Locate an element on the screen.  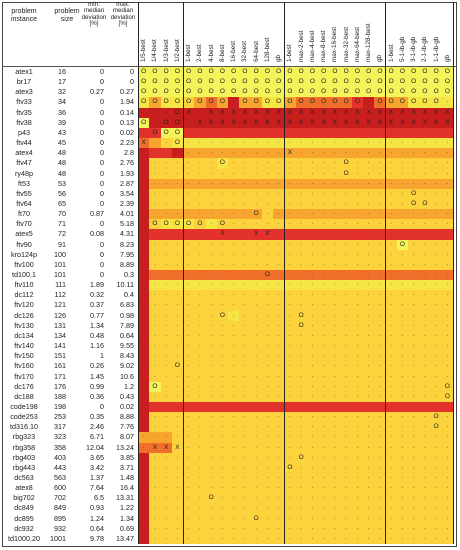
row-min-median-deviation: 0.87 is located at coordinates (97, 214).